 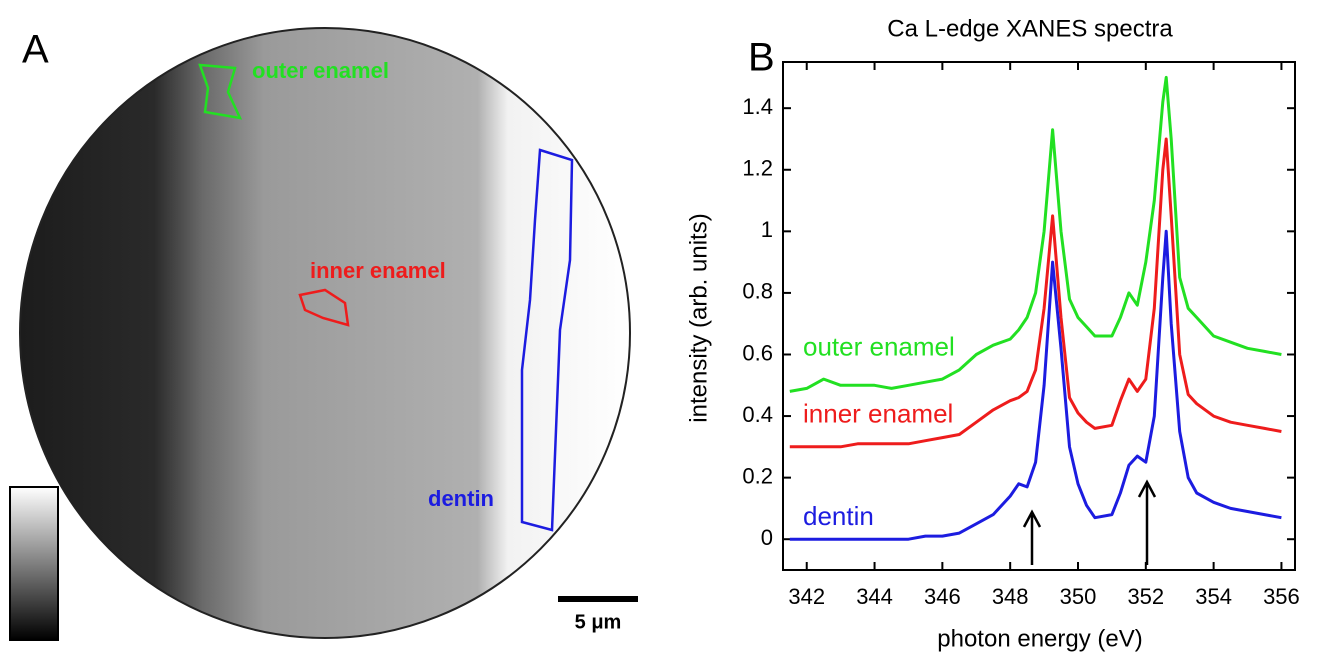 What do you see at coordinates (1145, 596) in the screenshot?
I see `x-tick-label: 352` at bounding box center [1145, 596].